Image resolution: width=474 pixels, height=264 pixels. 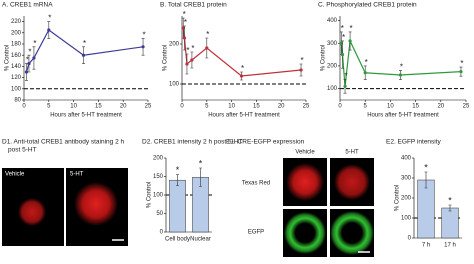 I want to click on chart-title: C. Phosphorylated CREB1 protein, so click(x=367, y=5).